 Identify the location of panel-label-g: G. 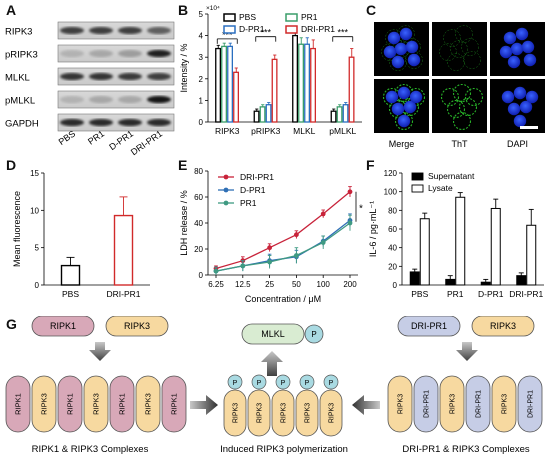
(11, 324).